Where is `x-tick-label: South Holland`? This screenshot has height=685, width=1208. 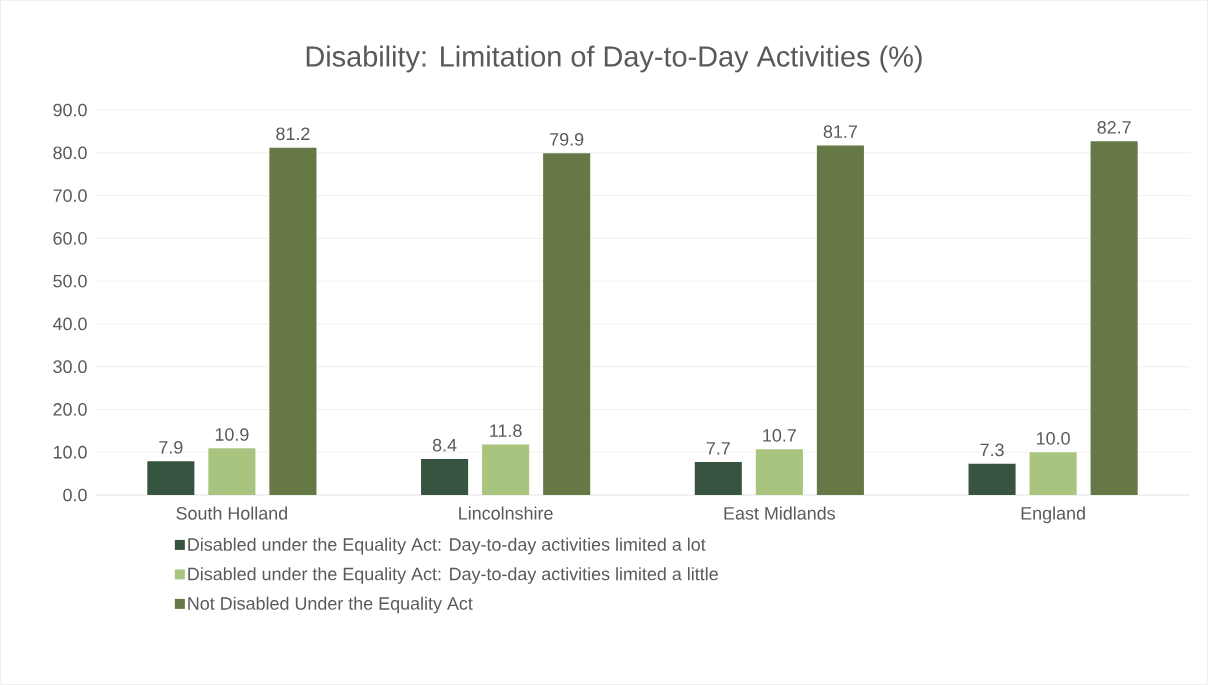
x-tick-label: South Holland is located at coordinates (231, 513).